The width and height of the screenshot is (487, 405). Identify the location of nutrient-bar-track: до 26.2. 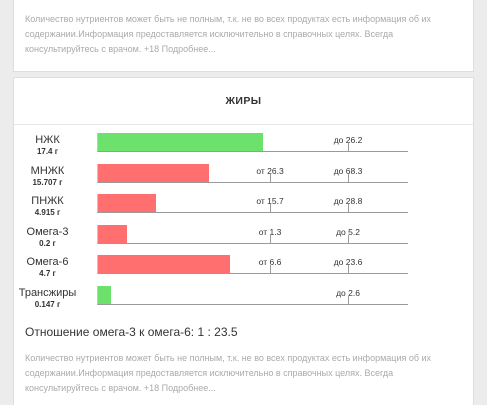
(252, 142).